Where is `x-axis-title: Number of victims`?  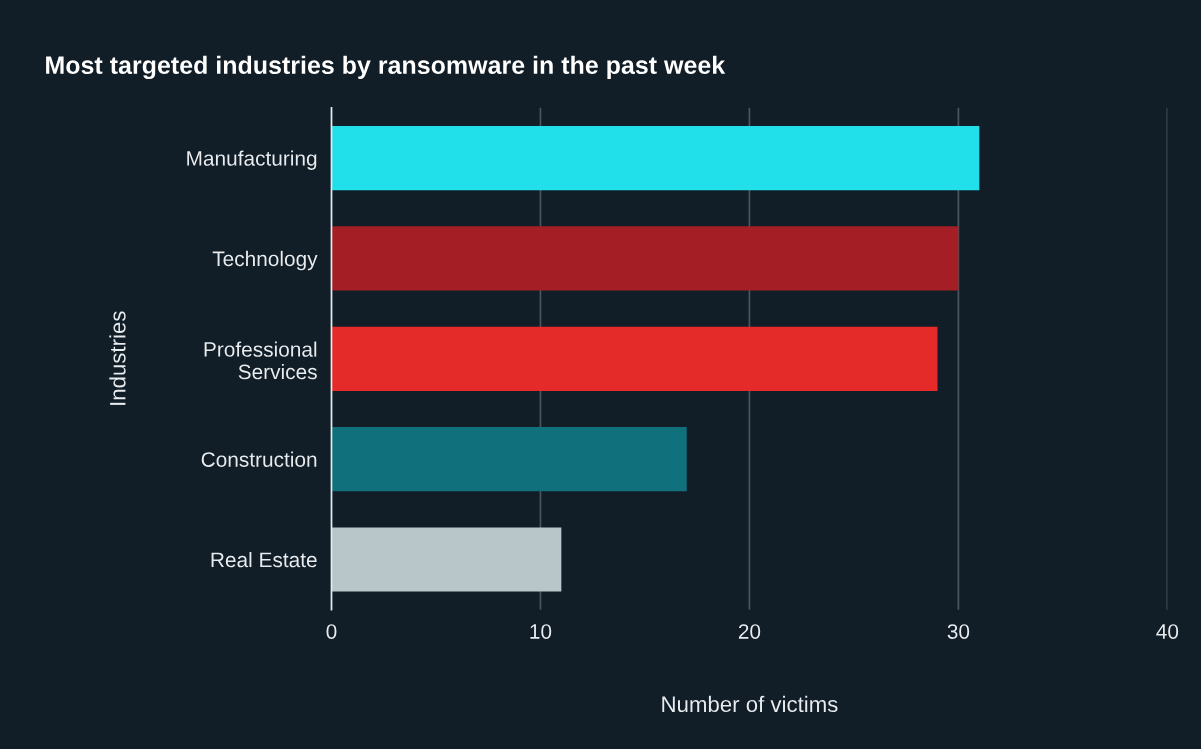
x-axis-title: Number of victims is located at coordinates (750, 704).